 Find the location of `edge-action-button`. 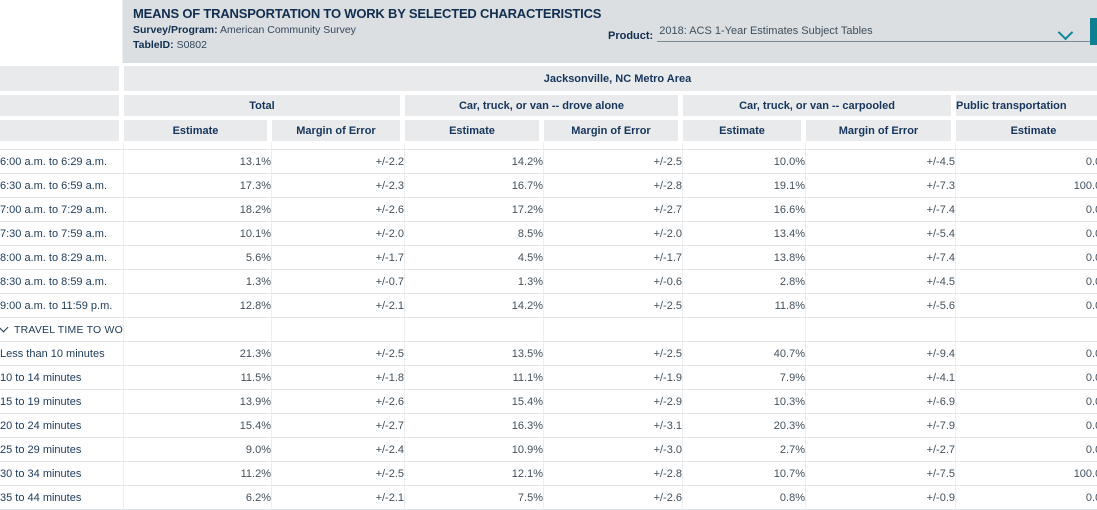

edge-action-button is located at coordinates (1093, 31).